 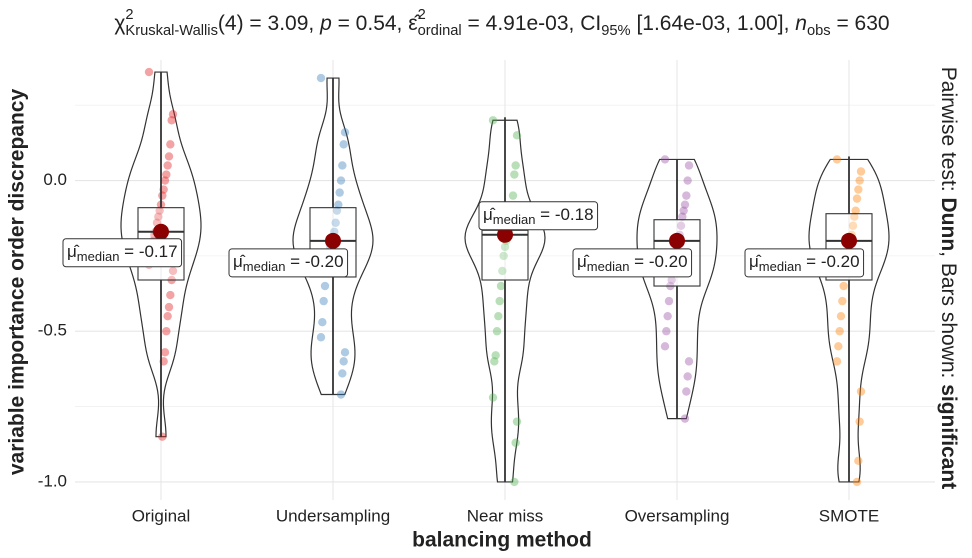 I want to click on text-part: ordinal, so click(x=440, y=31).